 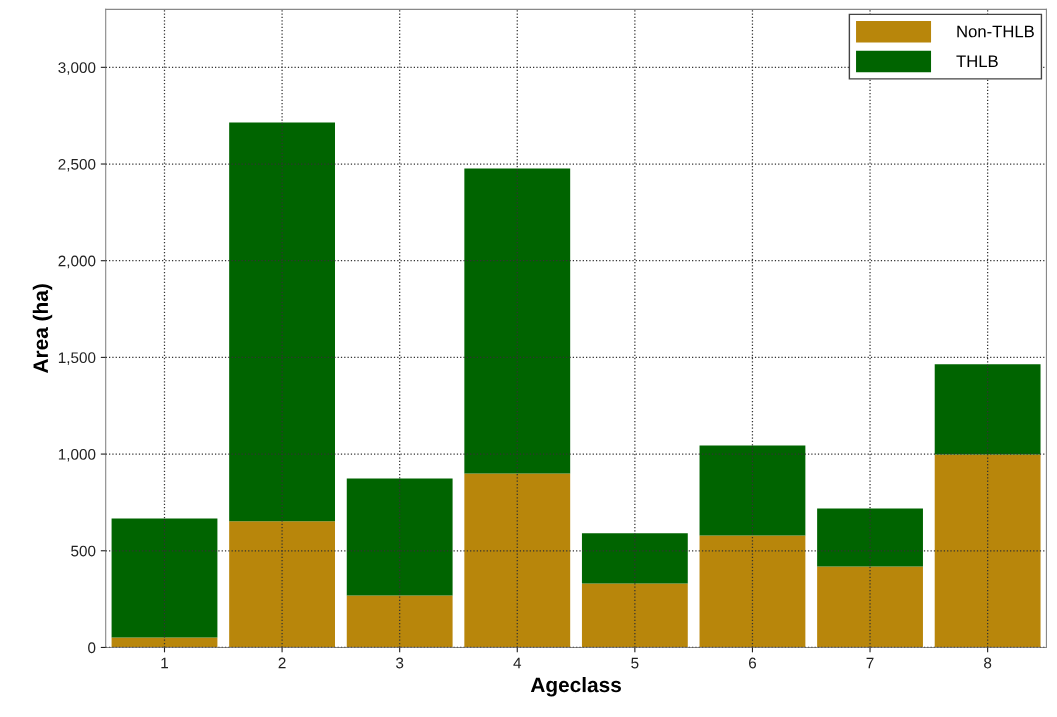 I want to click on x-tick-label: 6, so click(x=752, y=663).